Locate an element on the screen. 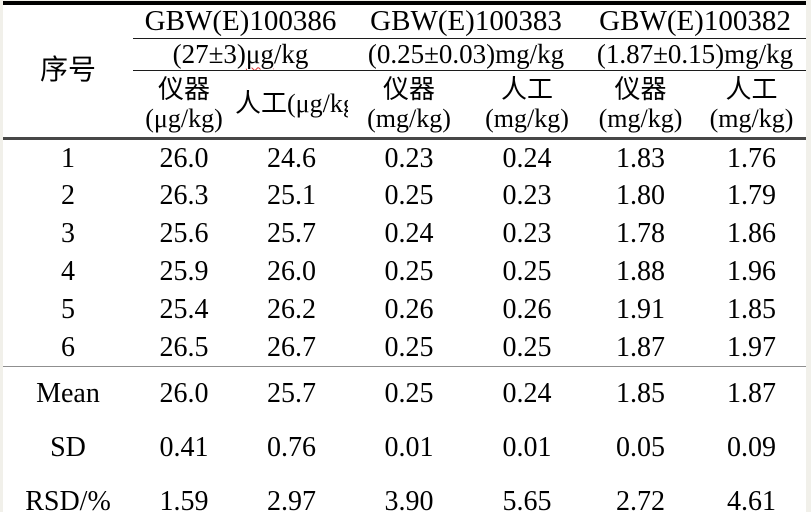 Image resolution: width=811 pixels, height=512 pixels. table-row: 1 26.0 24.6 0.23 0.24 1.83 1.76 is located at coordinates (404, 158).